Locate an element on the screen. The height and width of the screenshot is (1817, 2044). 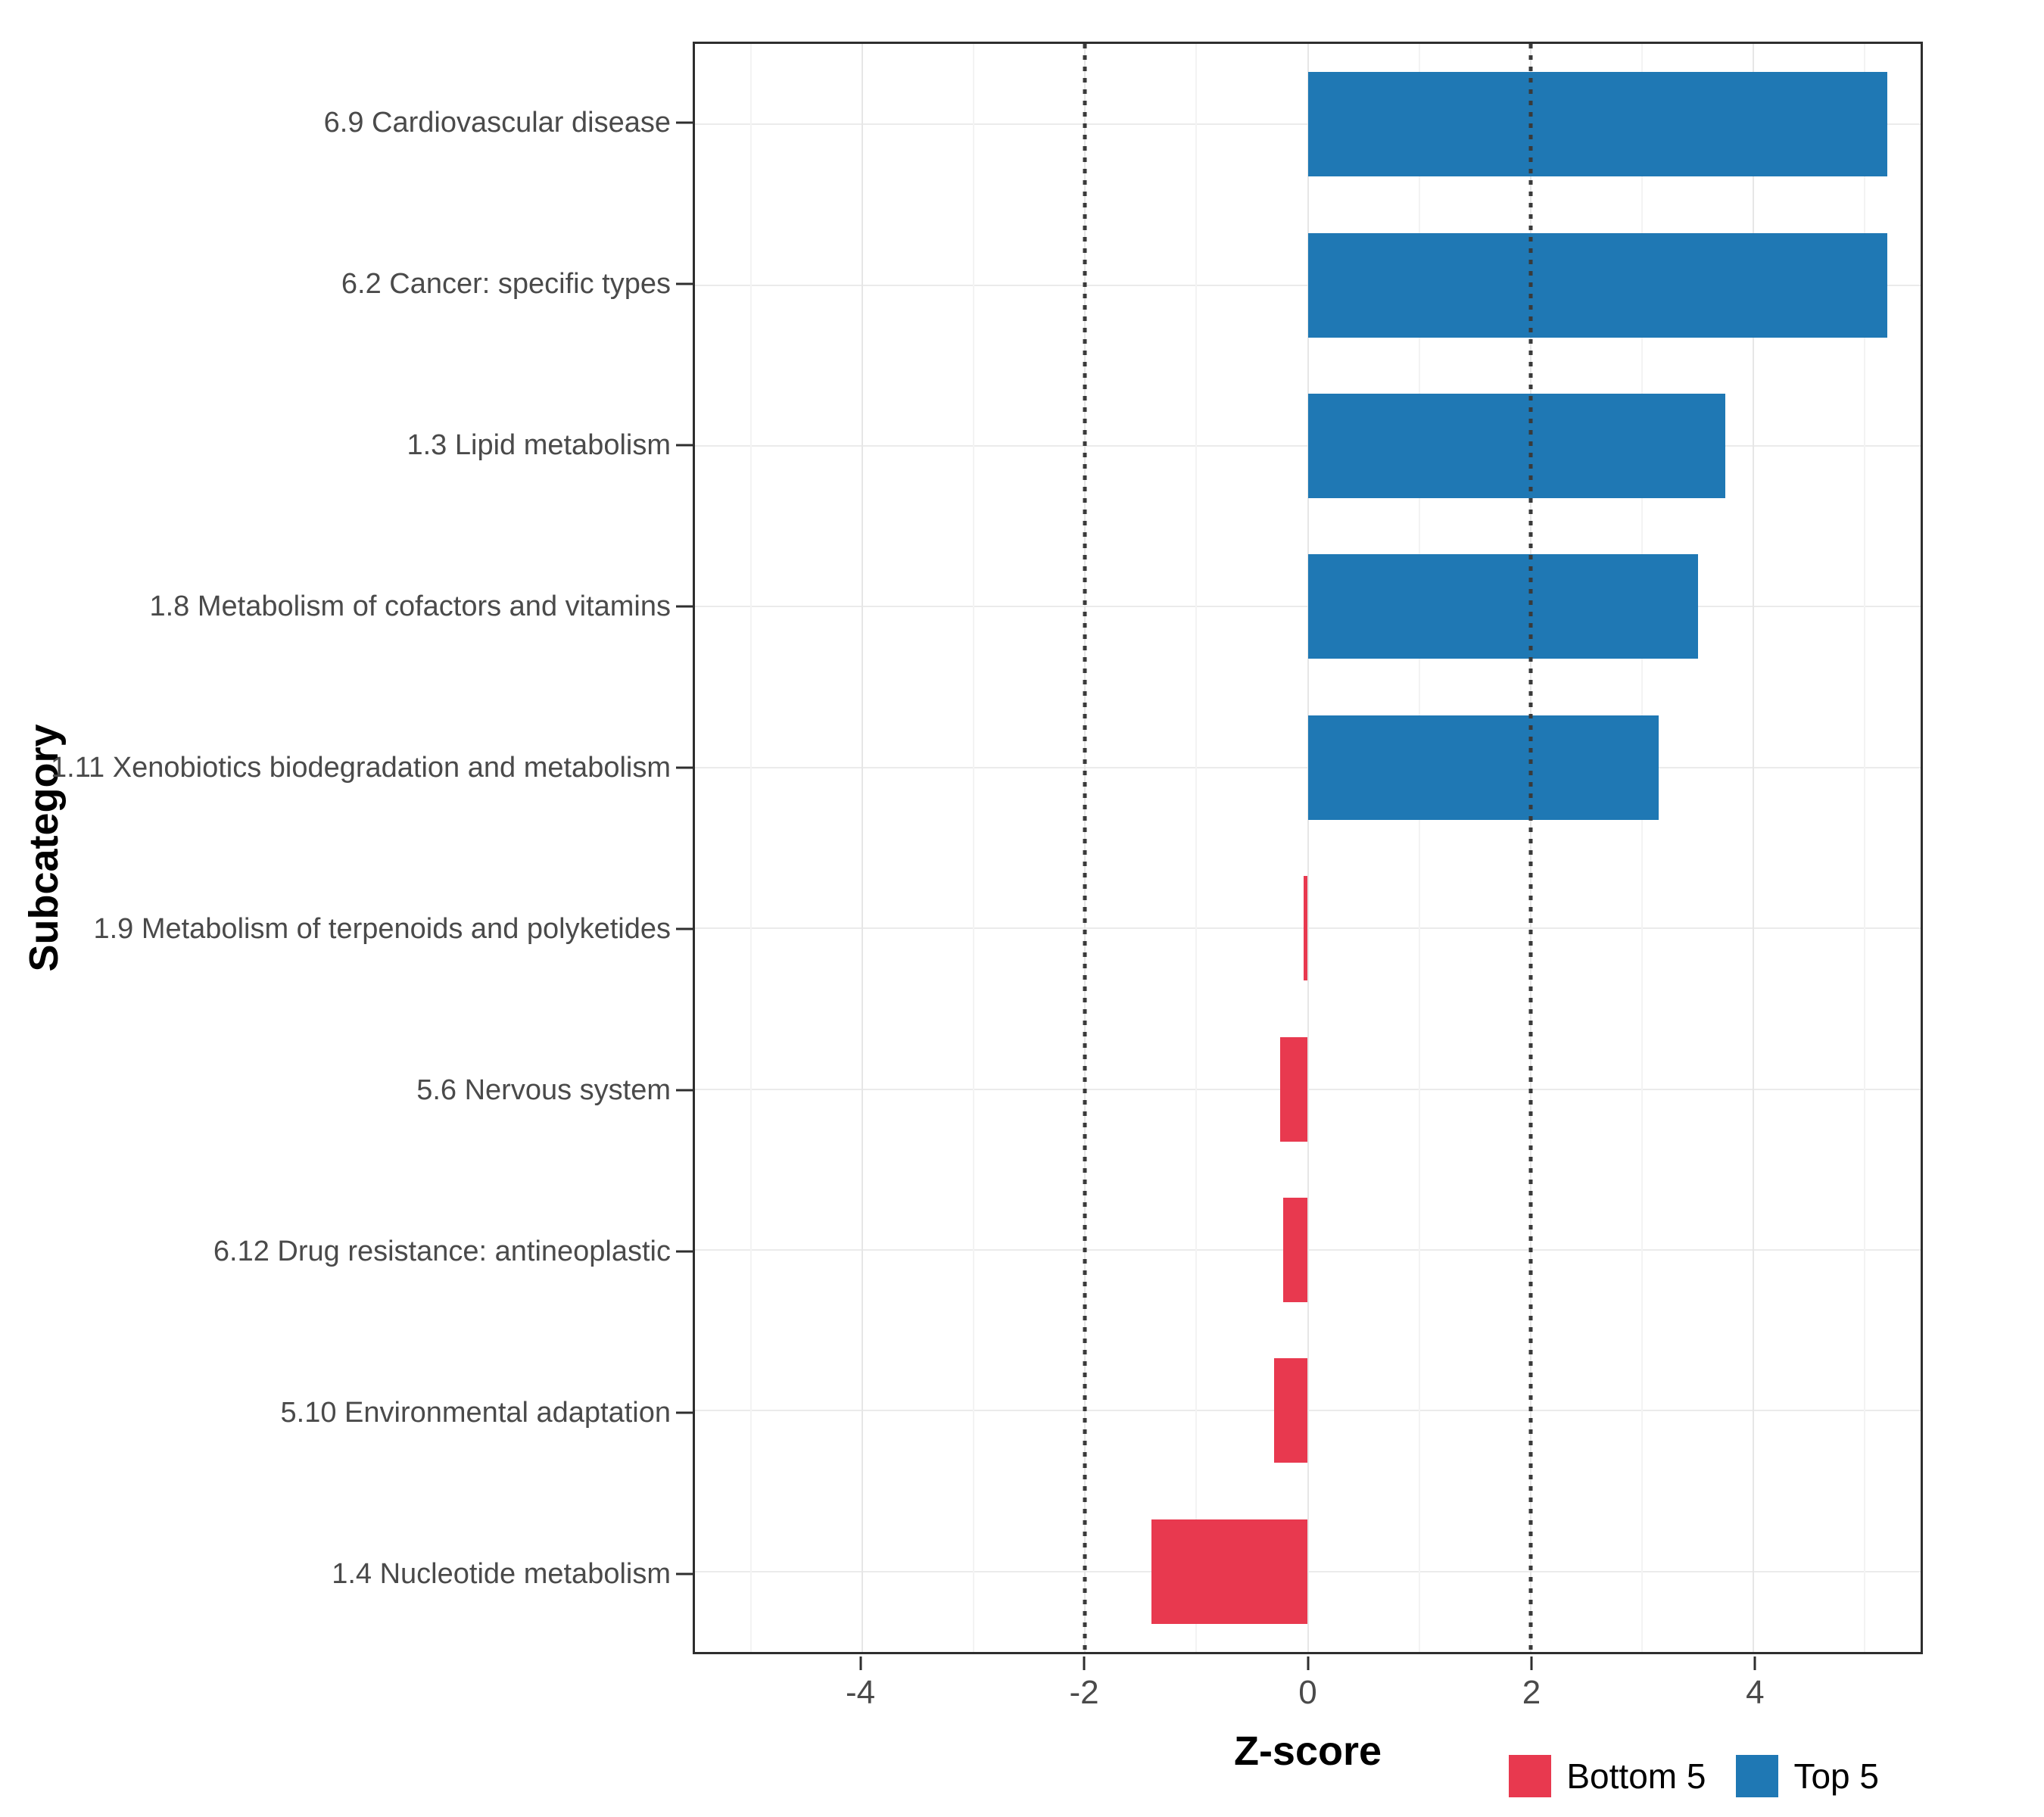
legend-label: Bottom 5 is located at coordinates (1636, 1776).